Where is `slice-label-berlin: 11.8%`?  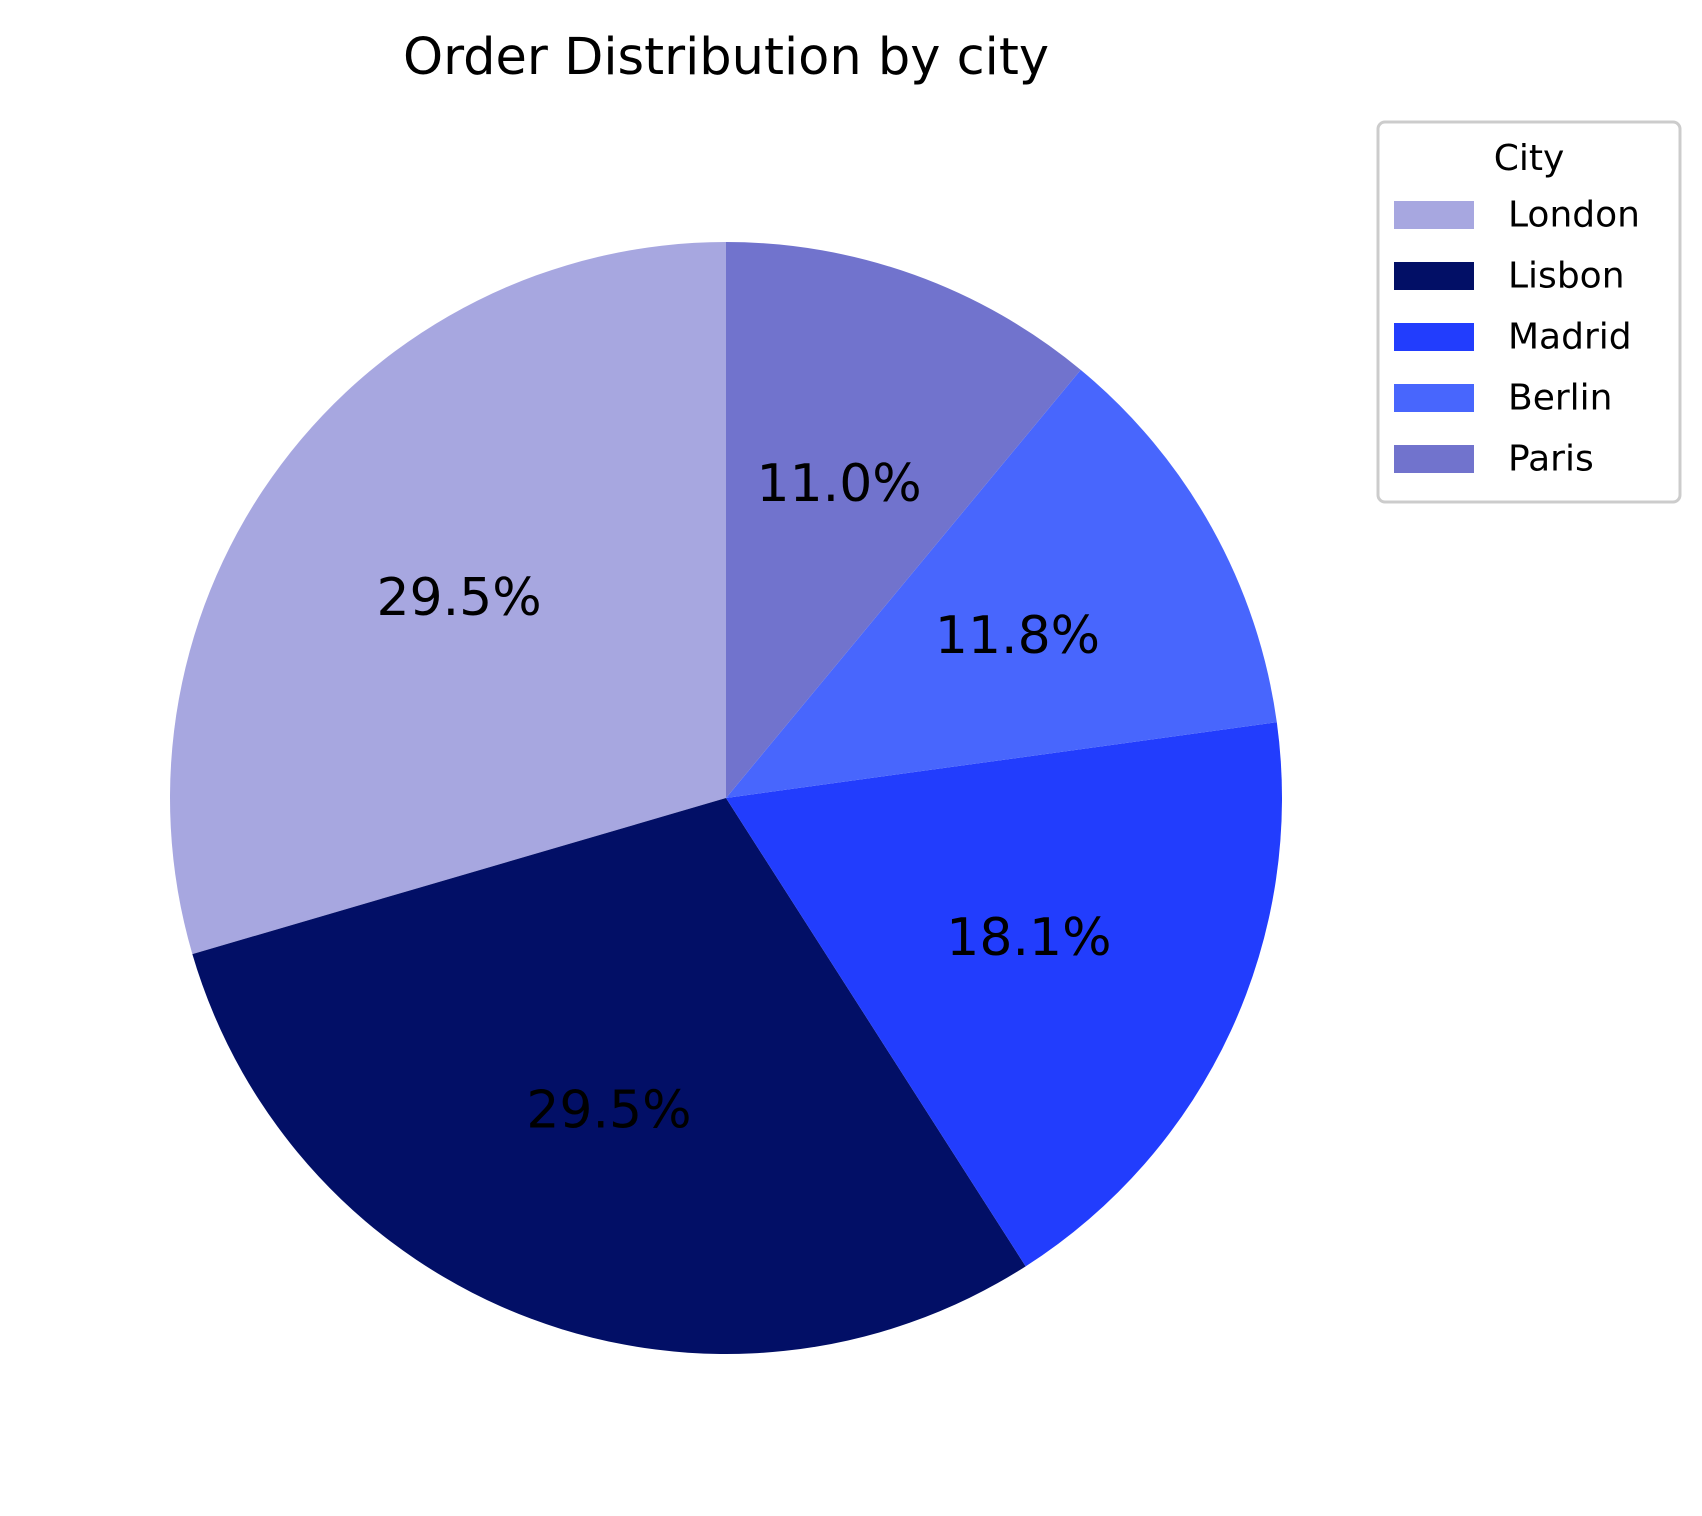 slice-label-berlin: 11.8% is located at coordinates (1017, 636).